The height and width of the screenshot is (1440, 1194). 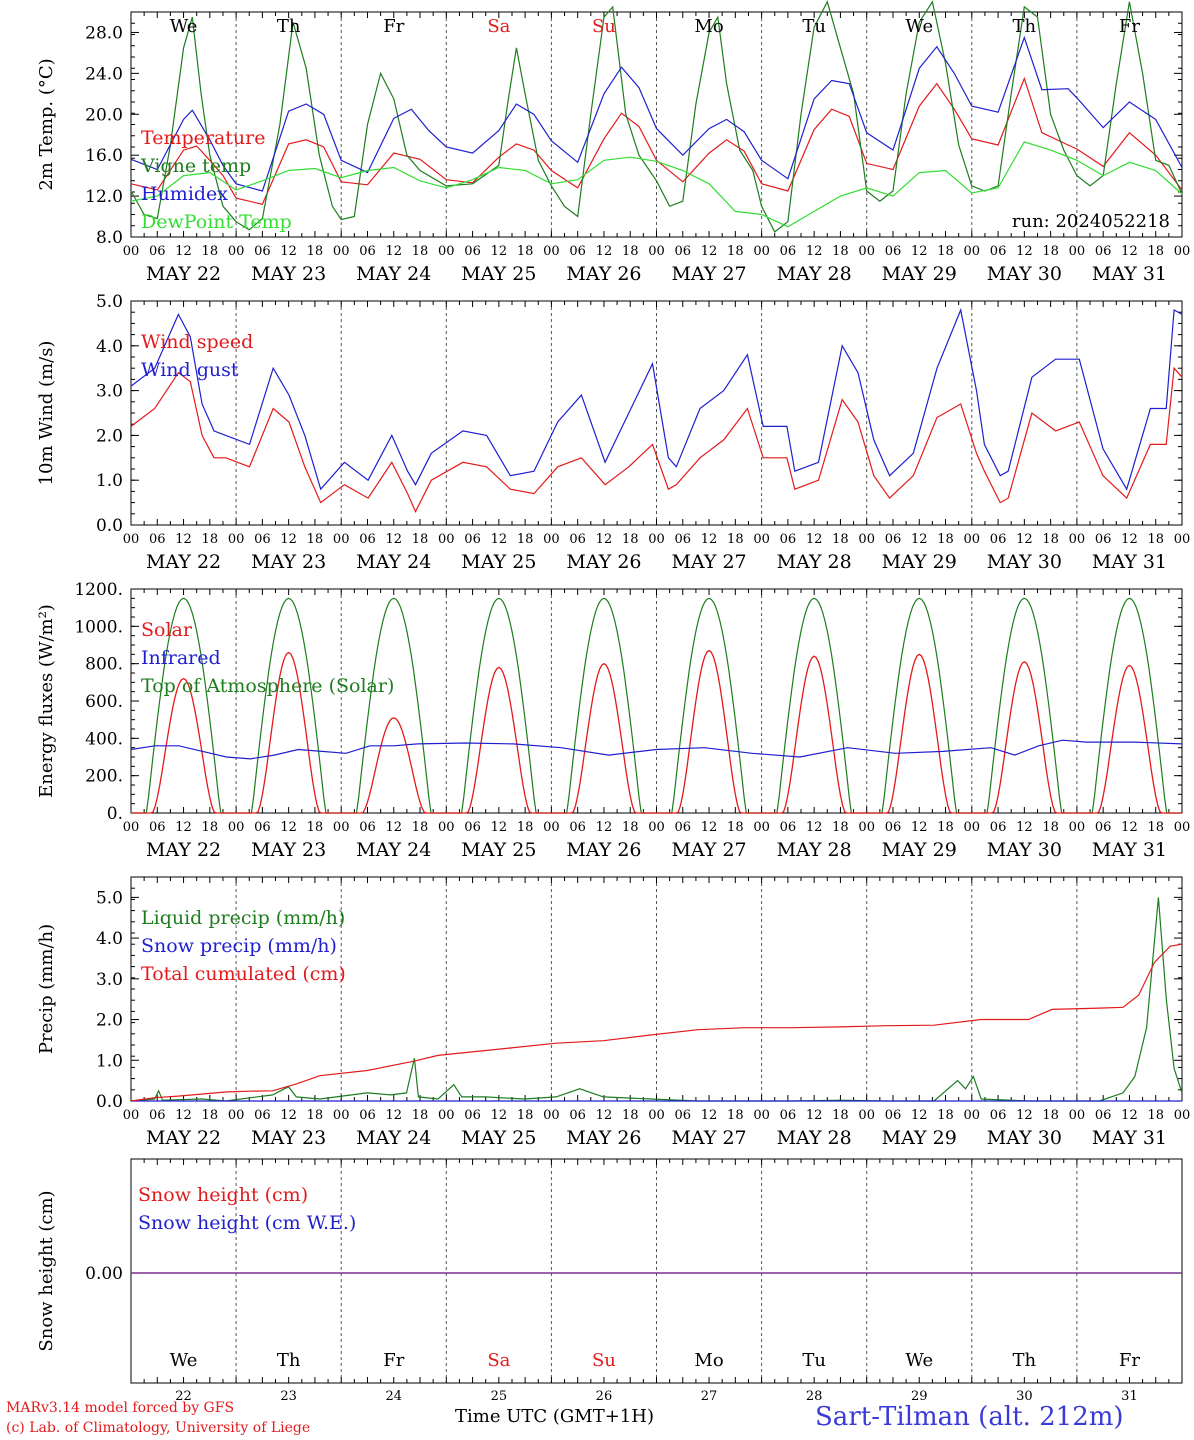 I want to click on day-number: 27, so click(x=709, y=1396).